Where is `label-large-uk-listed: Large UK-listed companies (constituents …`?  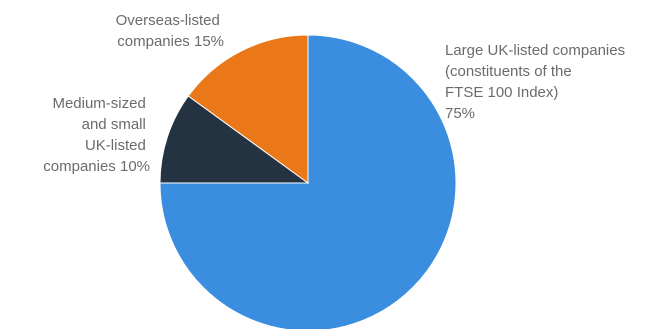
label-large-uk-listed: Large UK-listed companies (constituents … is located at coordinates (537, 82).